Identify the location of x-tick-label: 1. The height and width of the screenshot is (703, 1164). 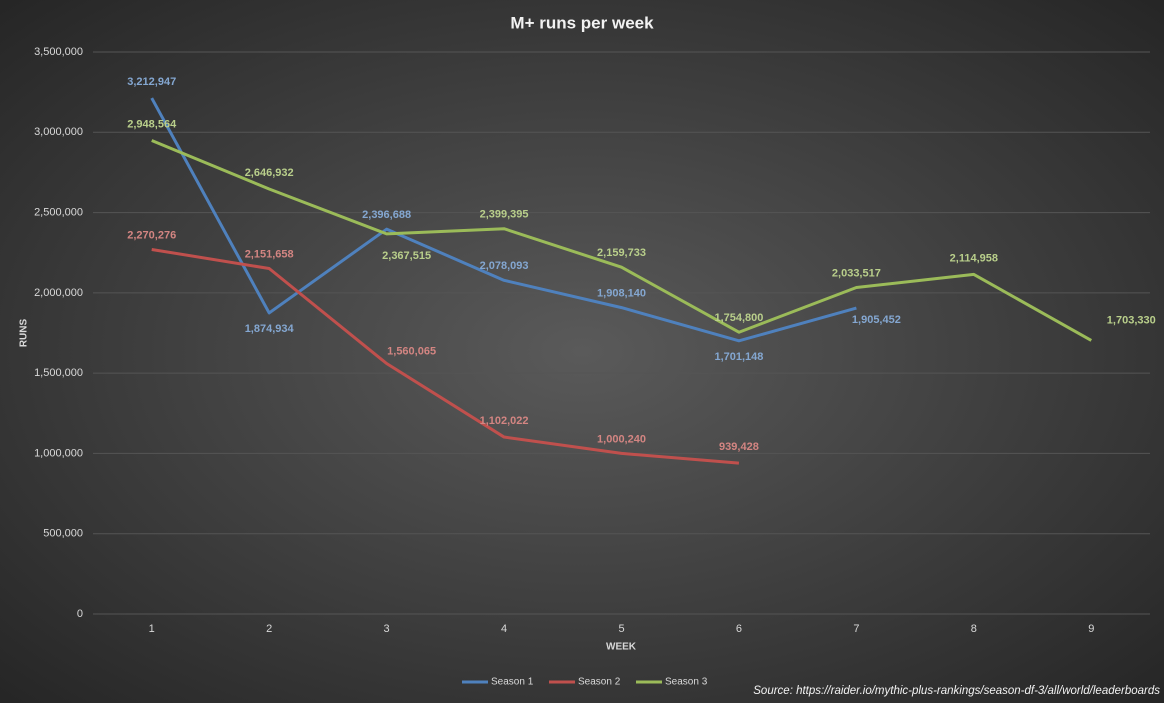
(152, 629).